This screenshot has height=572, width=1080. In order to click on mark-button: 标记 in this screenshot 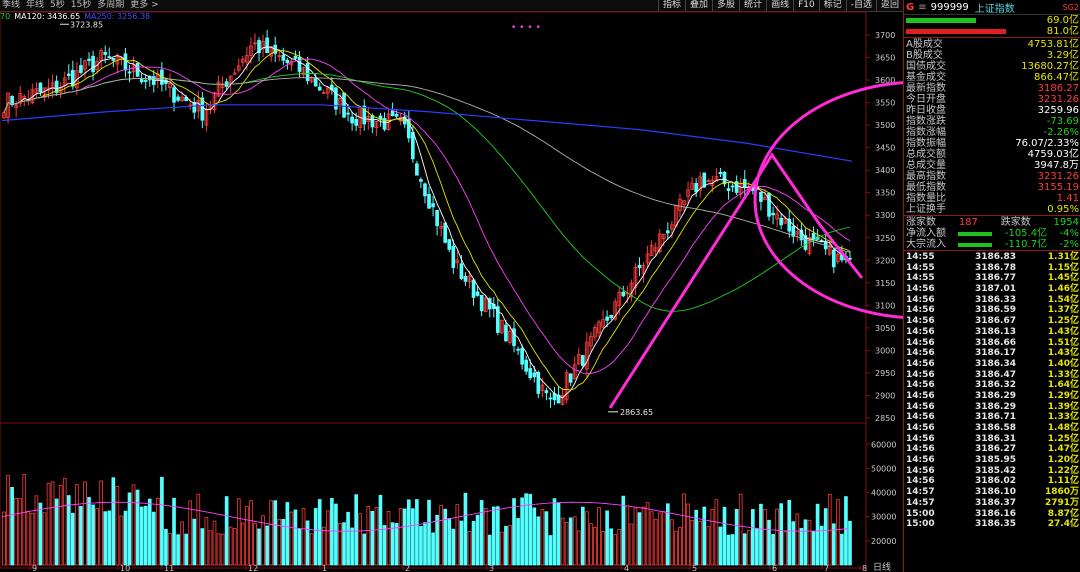, I will do `click(832, 5)`.